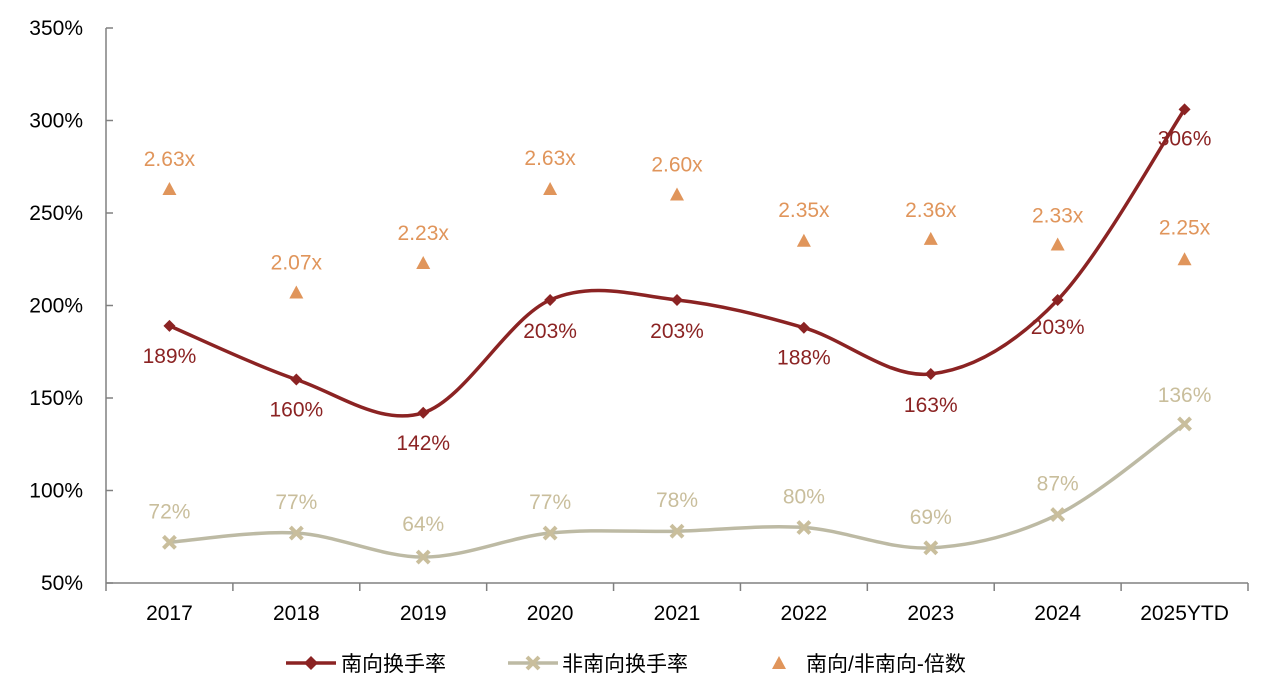  I want to click on y-tick-label: 100%, so click(56, 491).